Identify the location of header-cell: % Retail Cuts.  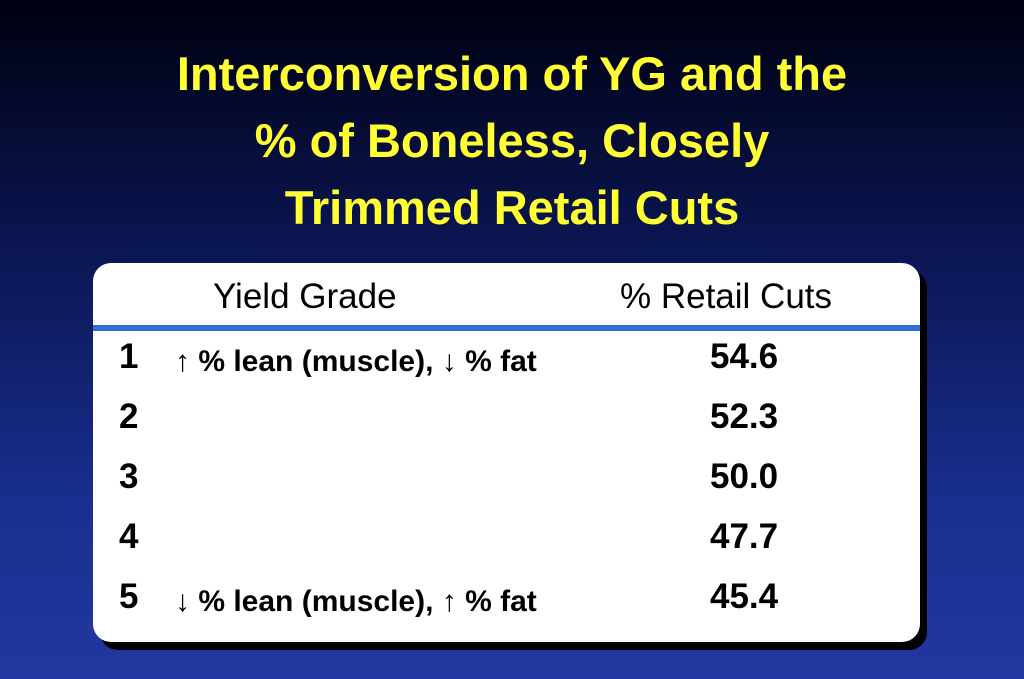
(726, 296).